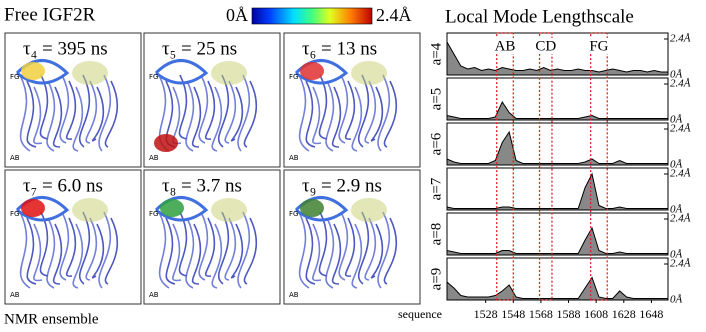 The height and width of the screenshot is (332, 706). Describe the element at coordinates (181, 72) in the screenshot. I see `loop` at that location.